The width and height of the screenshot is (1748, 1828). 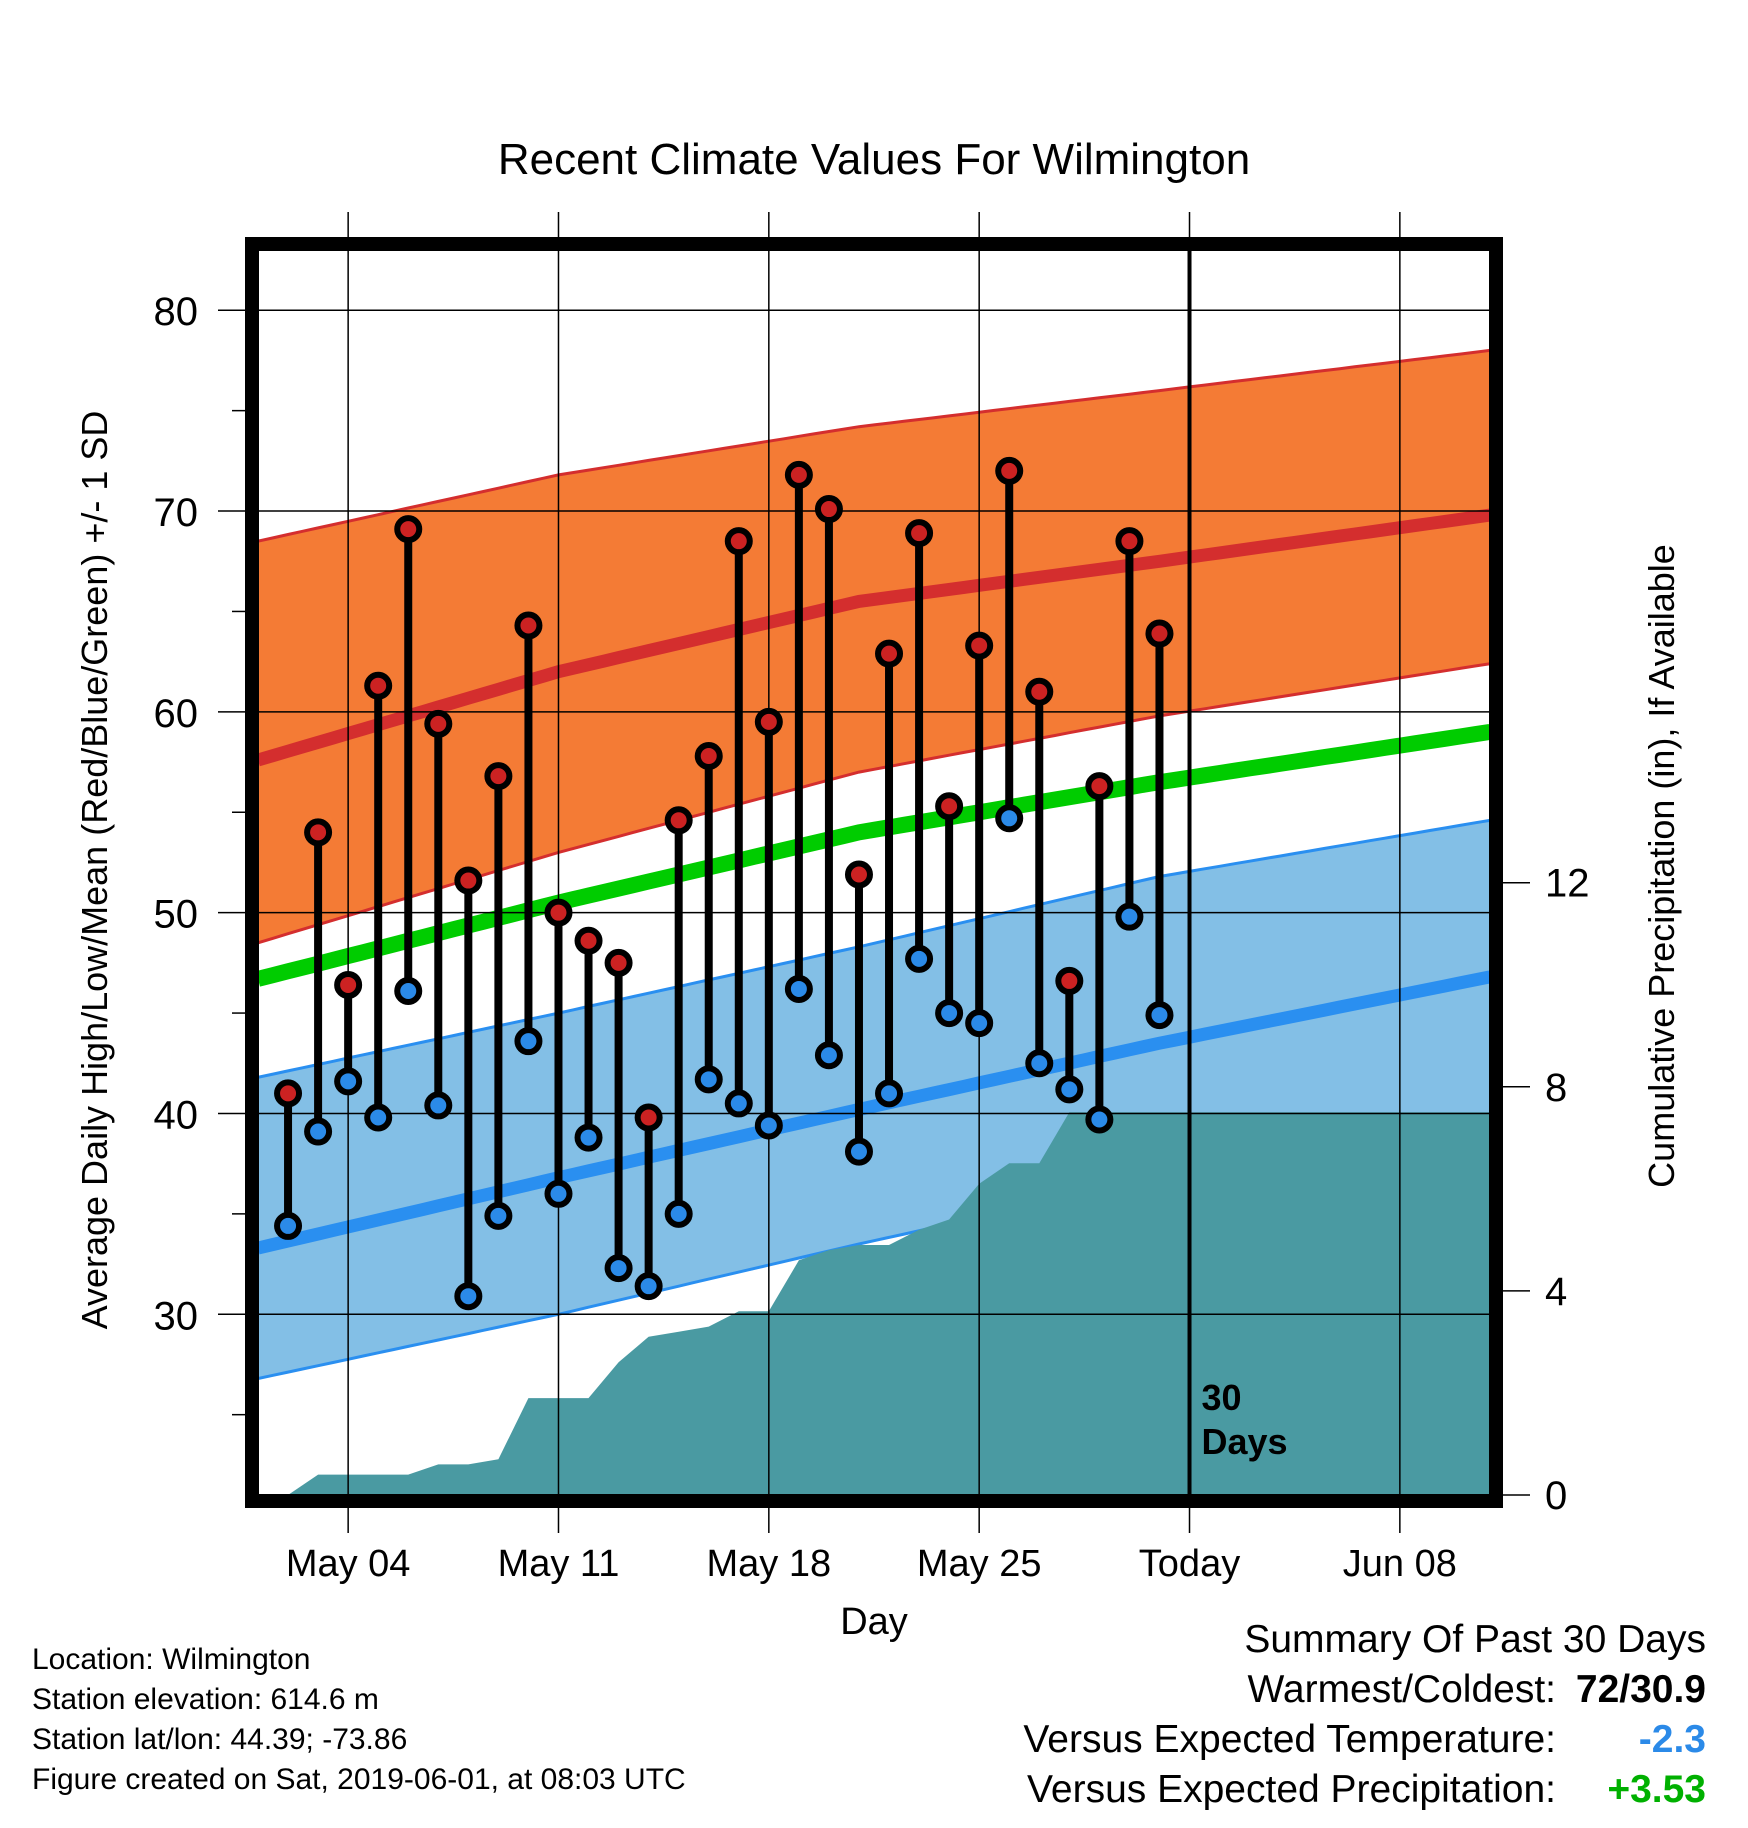 I want to click on y2-tick-label: 4, so click(x=1556, y=1292).